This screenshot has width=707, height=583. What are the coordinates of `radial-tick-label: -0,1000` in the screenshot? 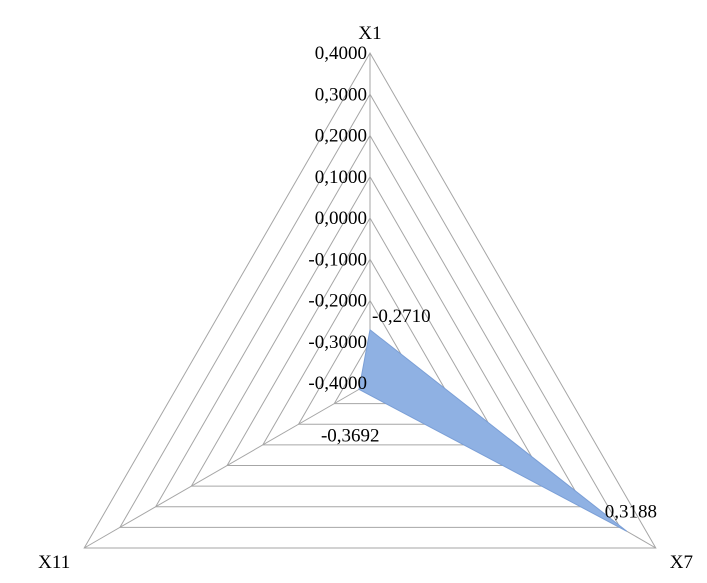 It's located at (337, 259).